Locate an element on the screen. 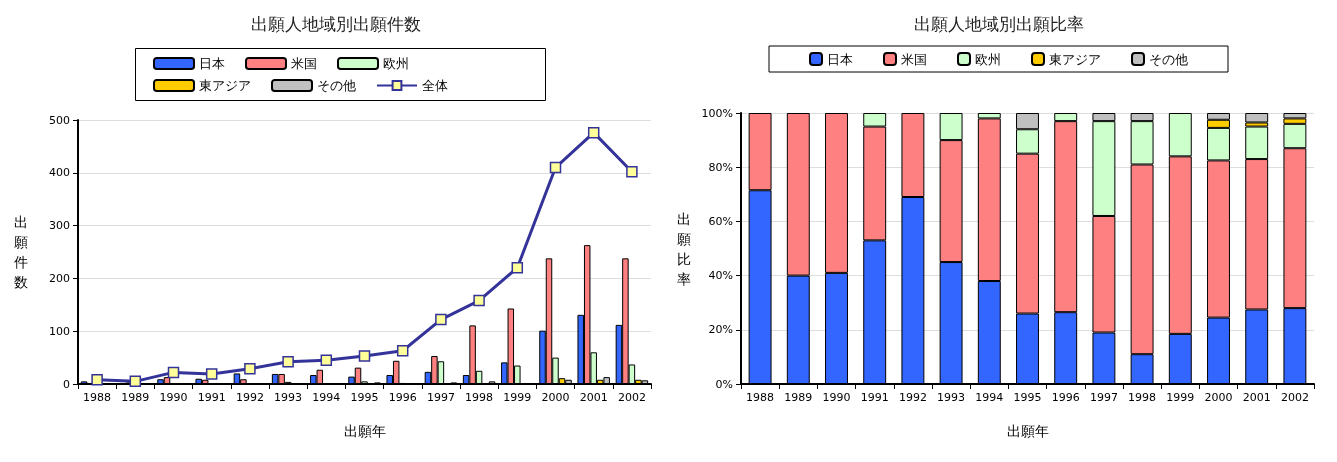 This screenshot has width=1337, height=462. y-tick-label: 80% is located at coordinates (720, 167).